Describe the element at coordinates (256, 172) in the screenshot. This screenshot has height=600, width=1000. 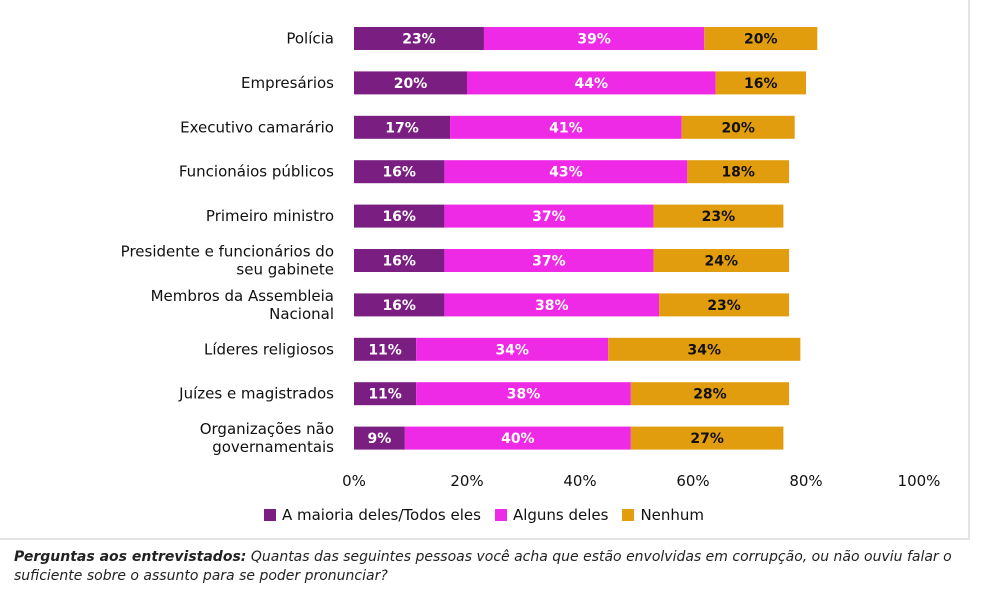
I see `category-label: Funcionáios públicos` at that location.